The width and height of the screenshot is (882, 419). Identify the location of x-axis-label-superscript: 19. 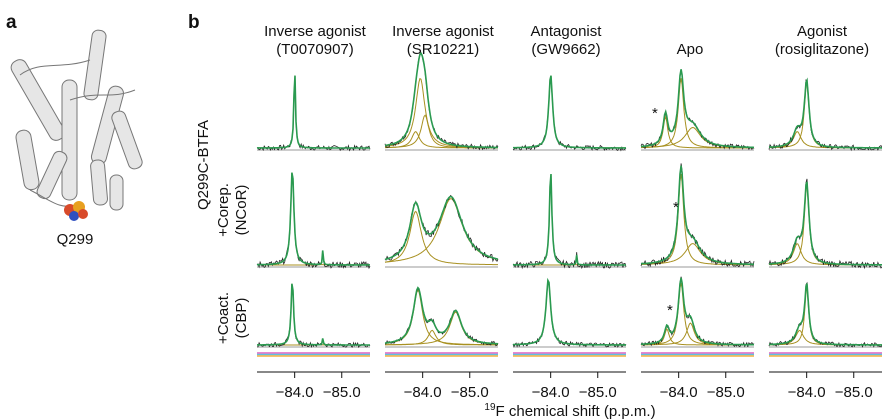
(490, 407).